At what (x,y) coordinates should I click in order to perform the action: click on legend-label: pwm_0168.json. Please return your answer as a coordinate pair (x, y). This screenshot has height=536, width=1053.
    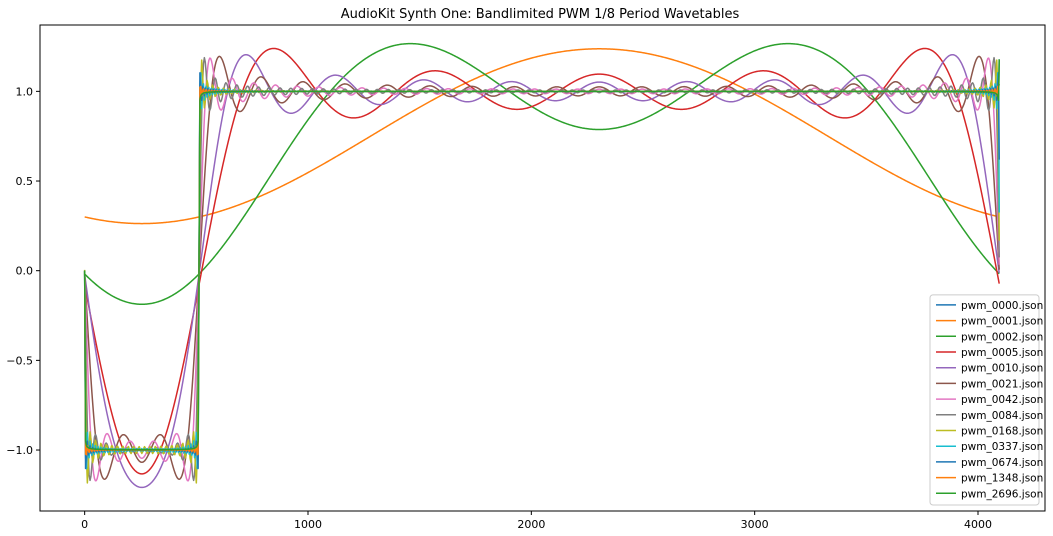
    Looking at the image, I should click on (1002, 432).